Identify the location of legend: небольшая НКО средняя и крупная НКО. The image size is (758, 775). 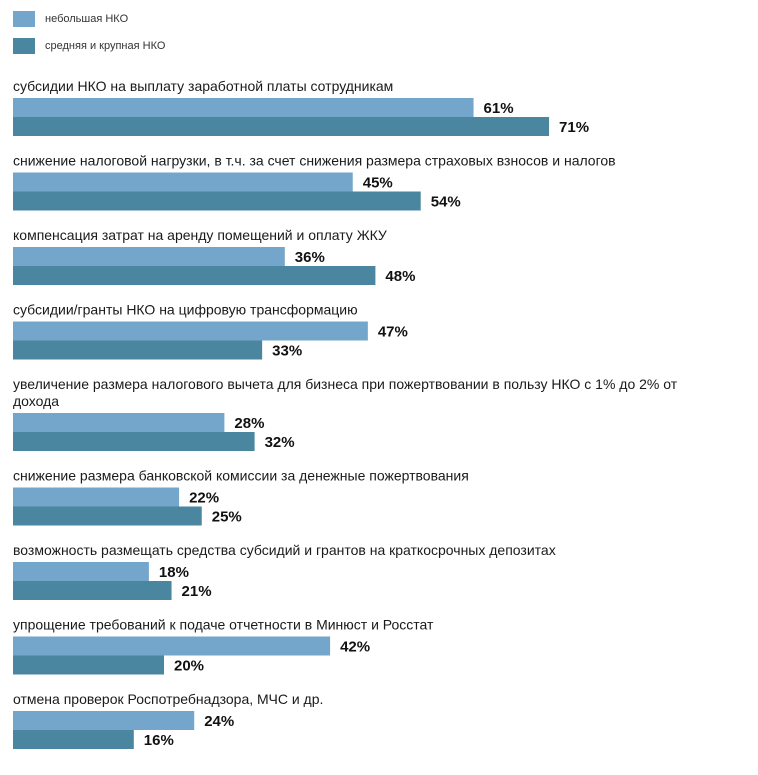
(89, 36).